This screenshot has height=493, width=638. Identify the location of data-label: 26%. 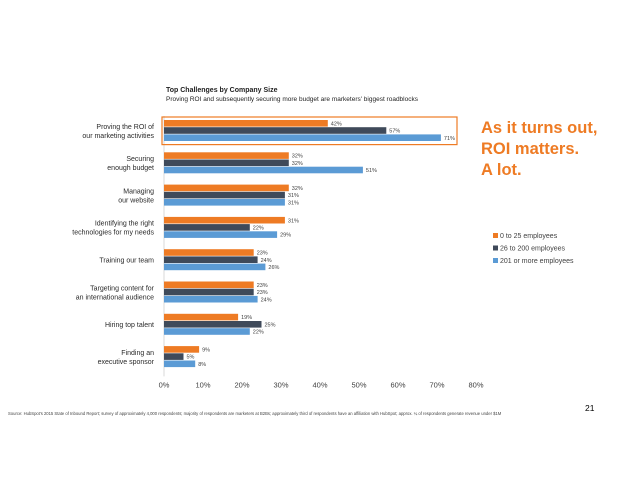
(273, 268).